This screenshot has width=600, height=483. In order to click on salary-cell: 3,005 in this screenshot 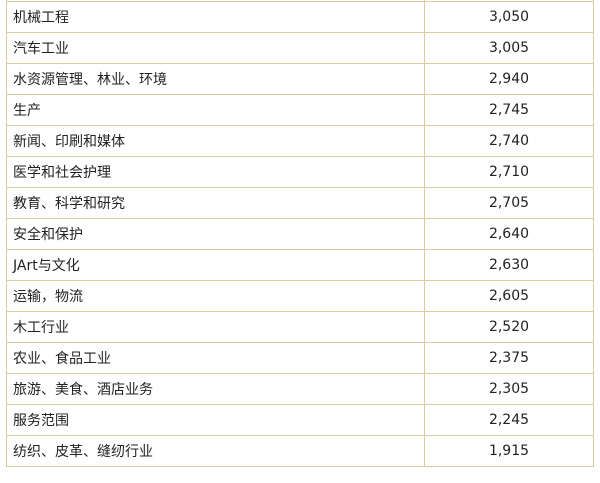, I will do `click(509, 48)`.